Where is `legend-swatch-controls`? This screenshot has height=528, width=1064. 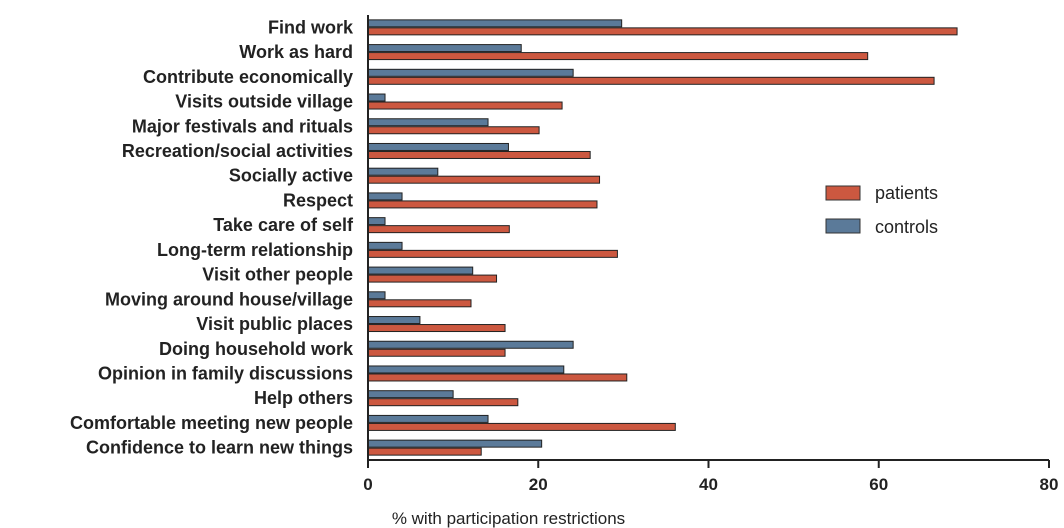 legend-swatch-controls is located at coordinates (843, 226).